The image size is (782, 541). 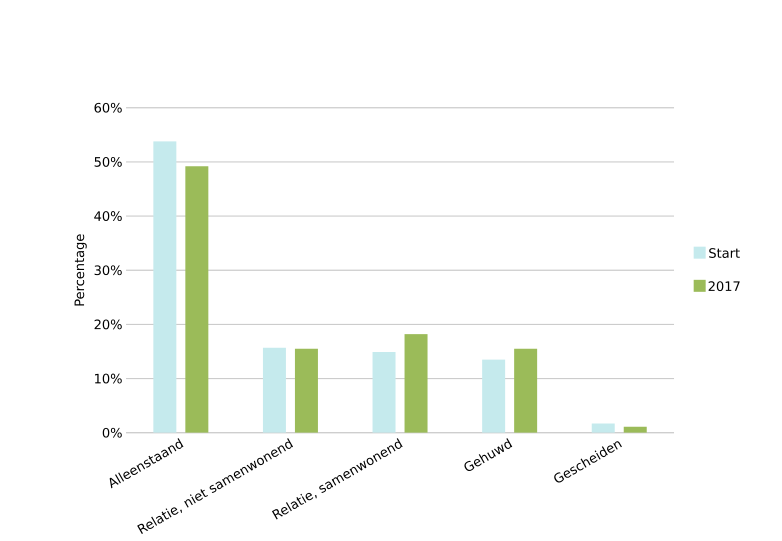 What do you see at coordinates (108, 216) in the screenshot?
I see `y-tick-label: 40%` at bounding box center [108, 216].